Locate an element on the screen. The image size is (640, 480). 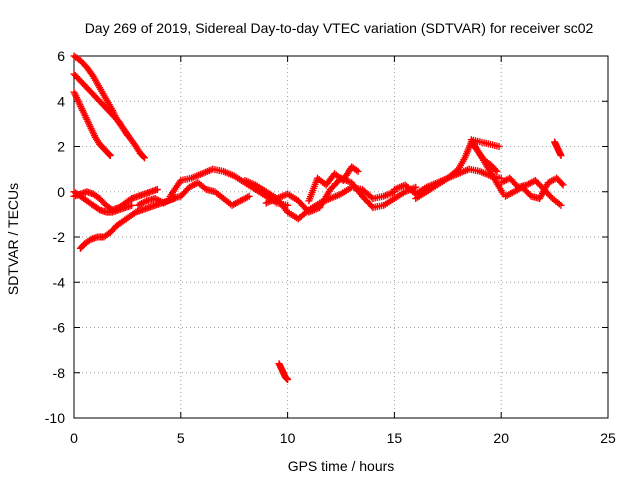
x-tick-label: 5 is located at coordinates (181, 438).